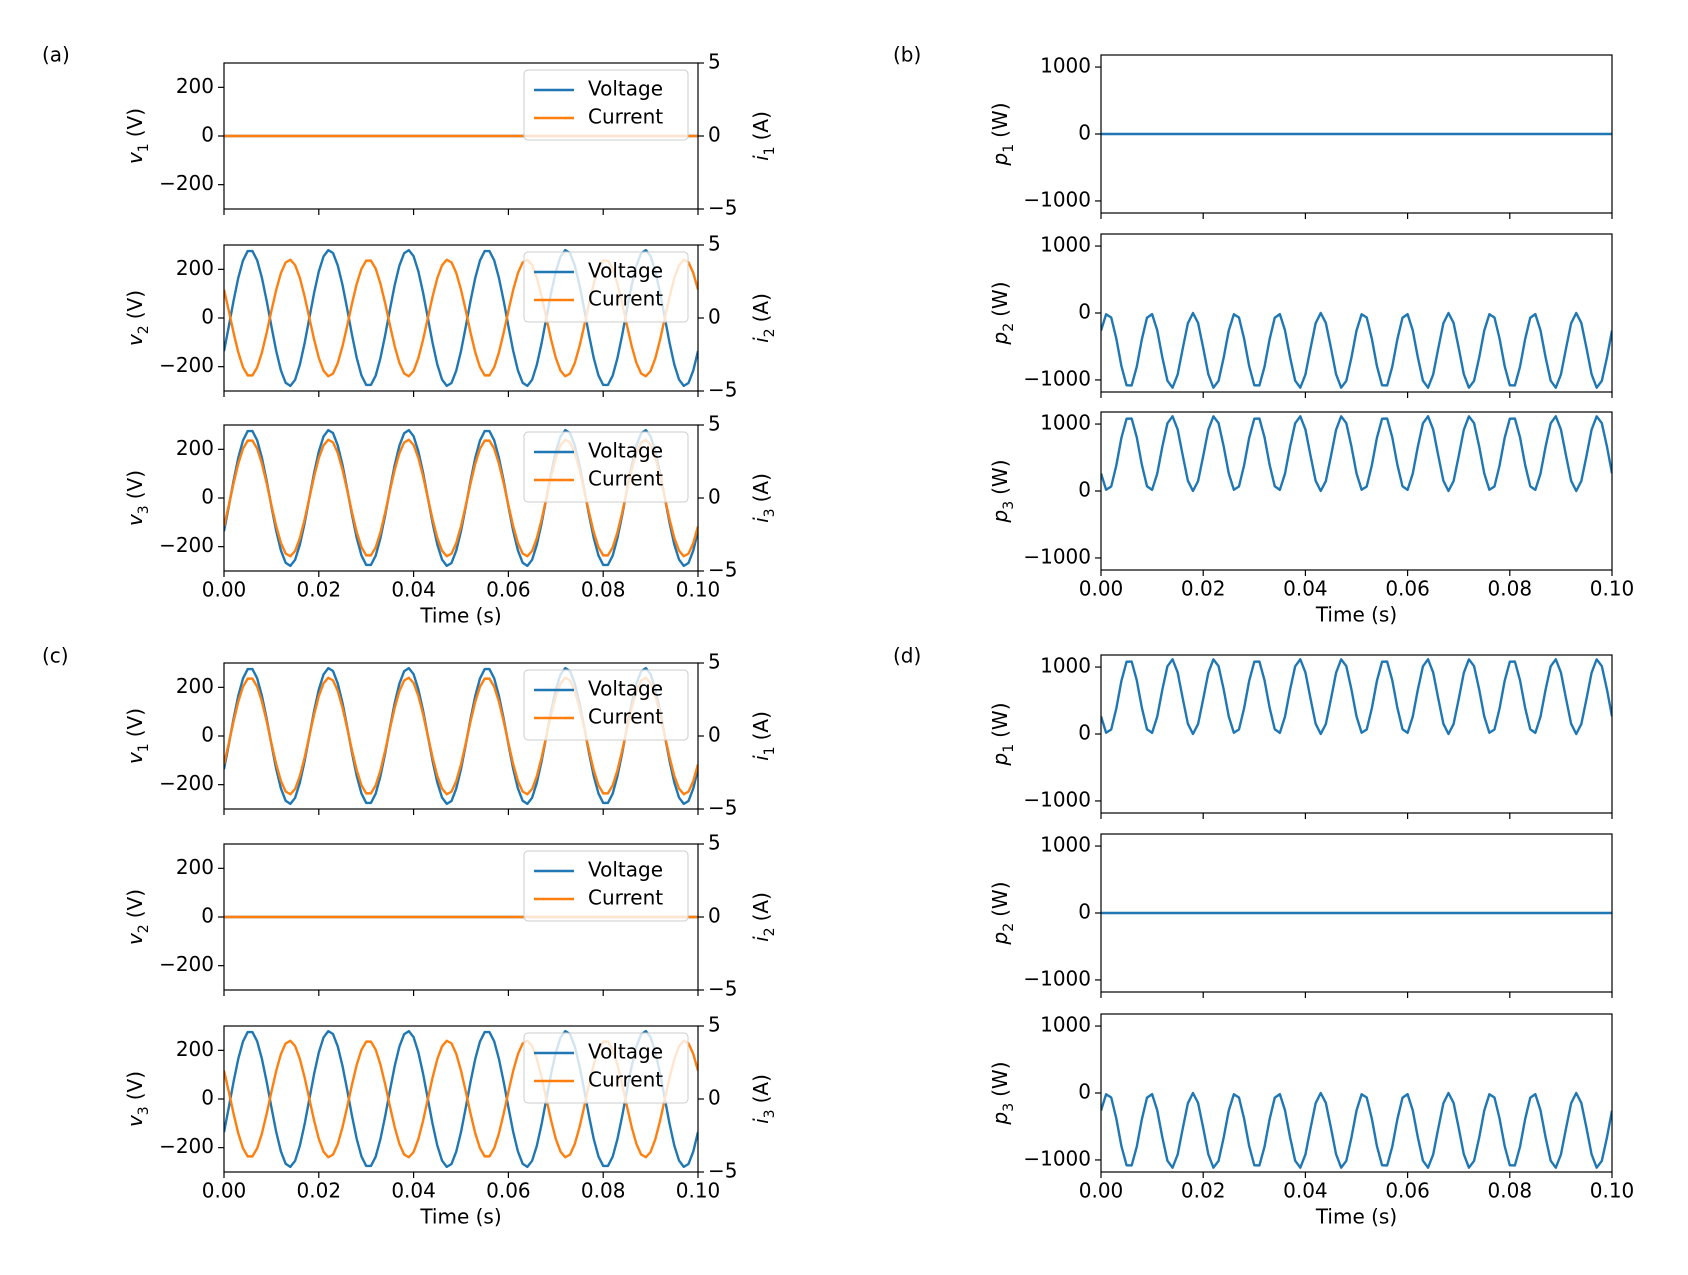 The height and width of the screenshot is (1275, 1688). Describe the element at coordinates (1003, 313) in the screenshot. I see `y-axis-label: p2 (W)` at that location.